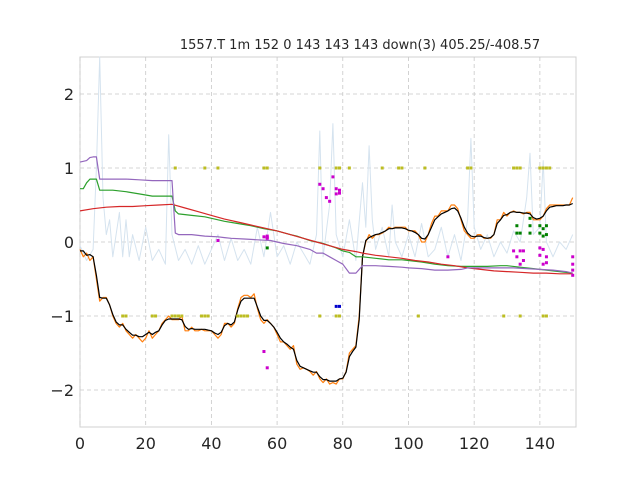 This screenshot has height=480, width=640. I want to click on y-axis-ticks: 2 1 0 −1 −2, so click(62, 242).